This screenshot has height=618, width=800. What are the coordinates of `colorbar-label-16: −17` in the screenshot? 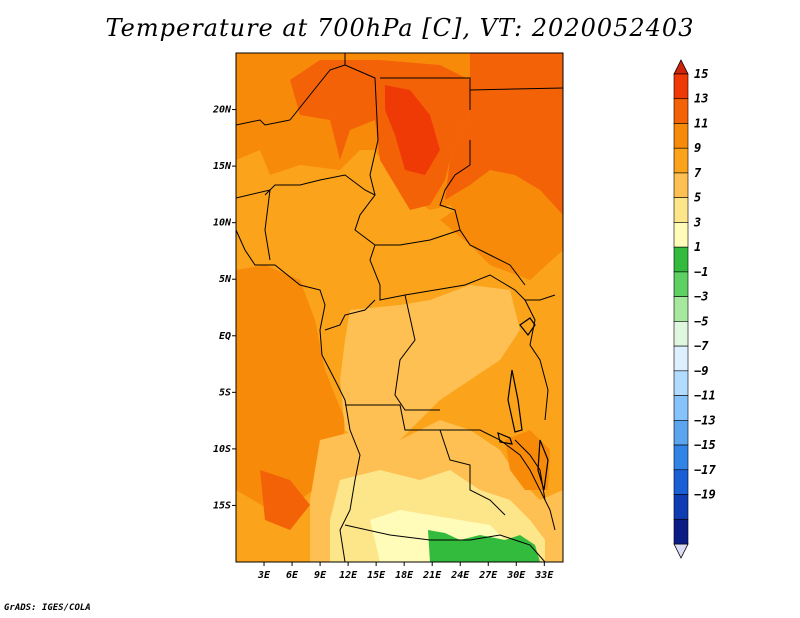 It's located at (705, 470).